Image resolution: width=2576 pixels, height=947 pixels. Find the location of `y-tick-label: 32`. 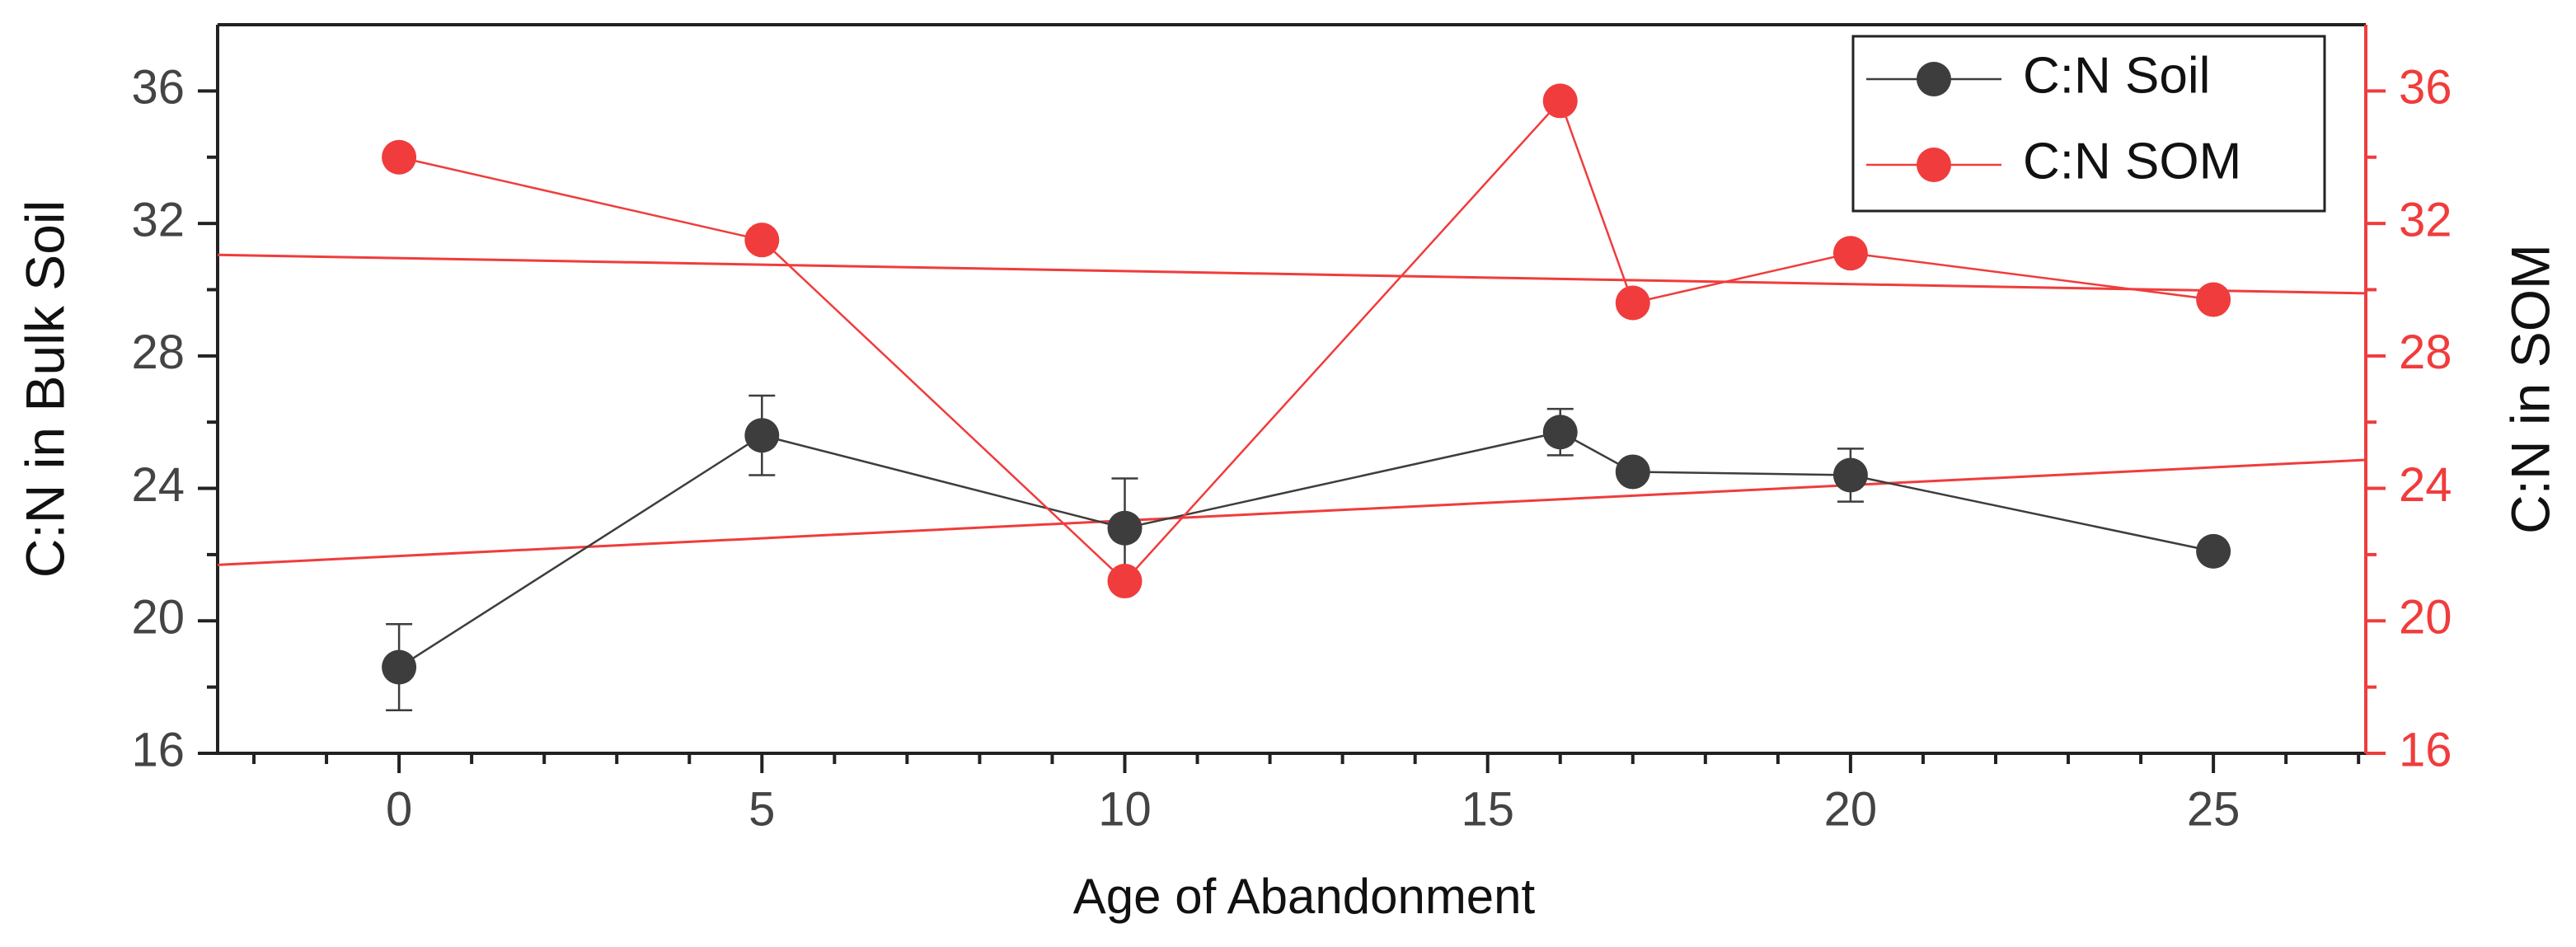

y-tick-label: 32 is located at coordinates (158, 219).